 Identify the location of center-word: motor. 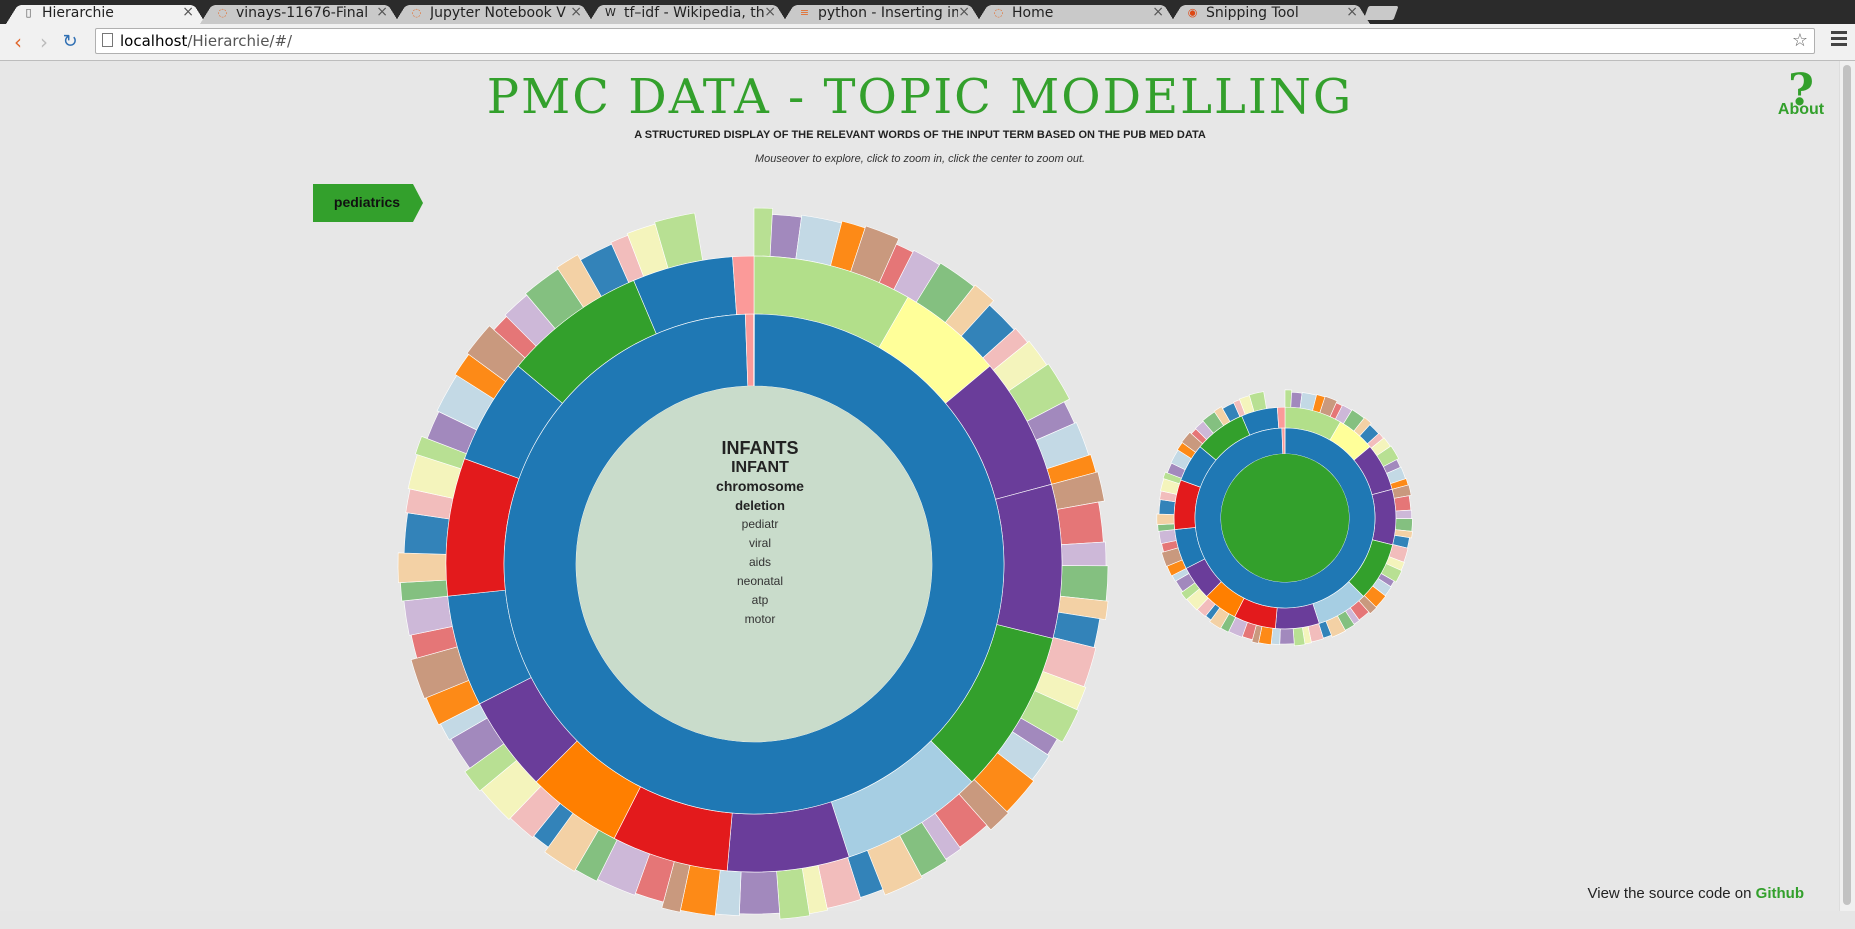
(760, 619).